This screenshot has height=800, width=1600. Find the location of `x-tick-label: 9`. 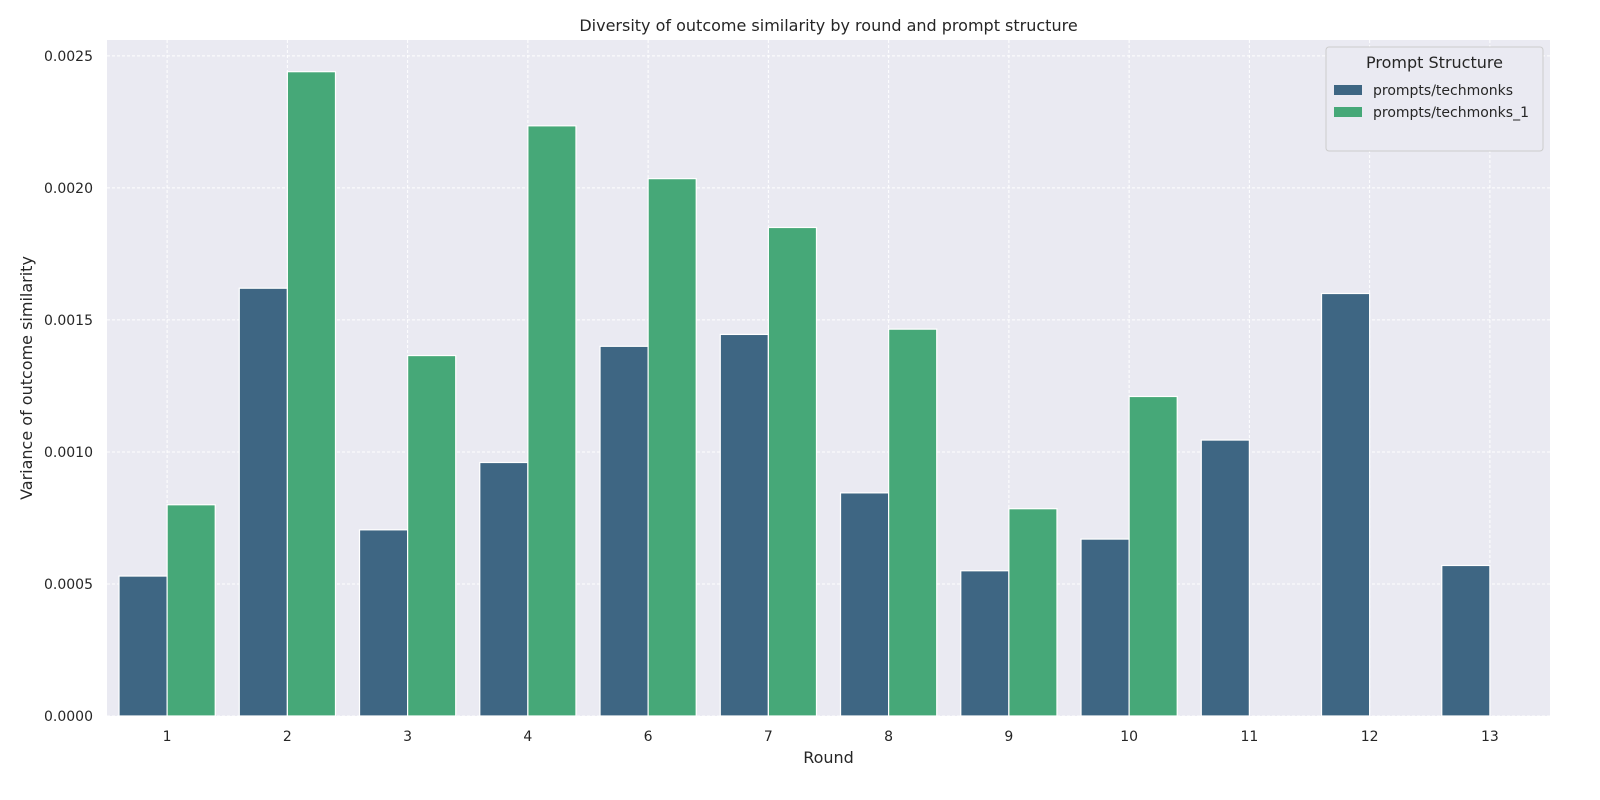

x-tick-label: 9 is located at coordinates (1008, 737).